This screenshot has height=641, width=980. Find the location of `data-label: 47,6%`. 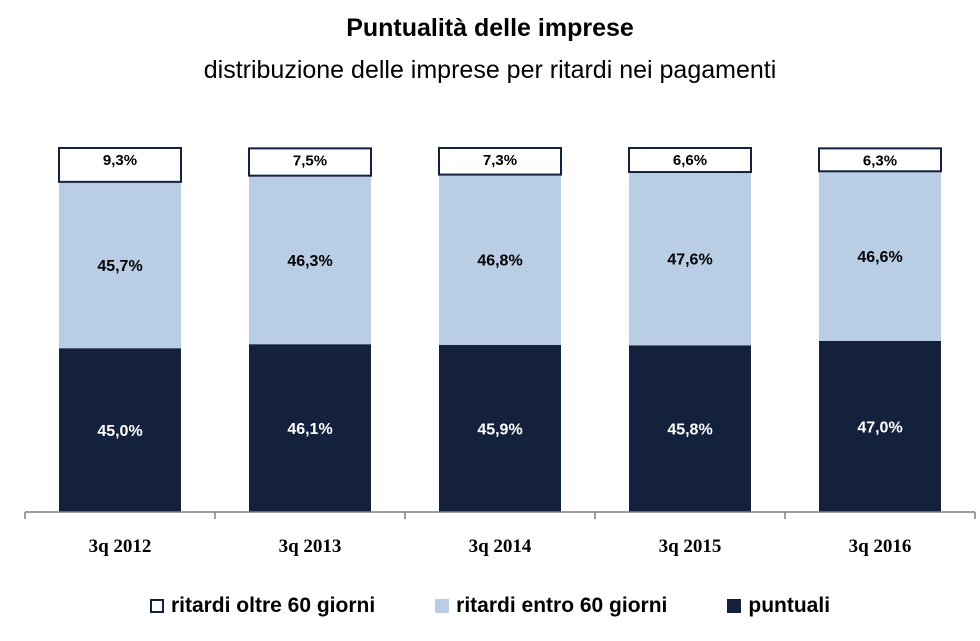

data-label: 47,6% is located at coordinates (689, 260).